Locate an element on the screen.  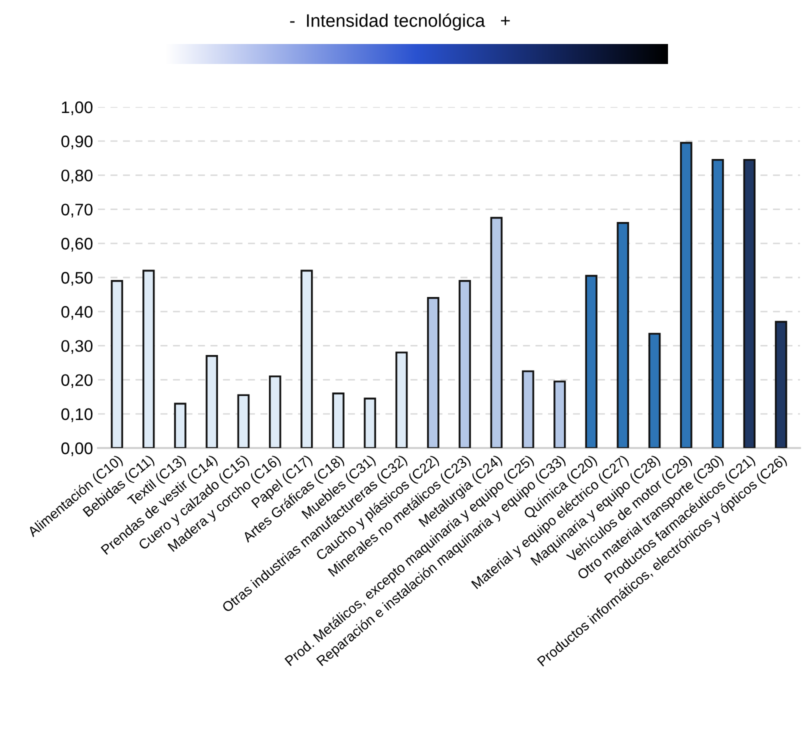
y-tick-label: 0,60 is located at coordinates (76, 245).